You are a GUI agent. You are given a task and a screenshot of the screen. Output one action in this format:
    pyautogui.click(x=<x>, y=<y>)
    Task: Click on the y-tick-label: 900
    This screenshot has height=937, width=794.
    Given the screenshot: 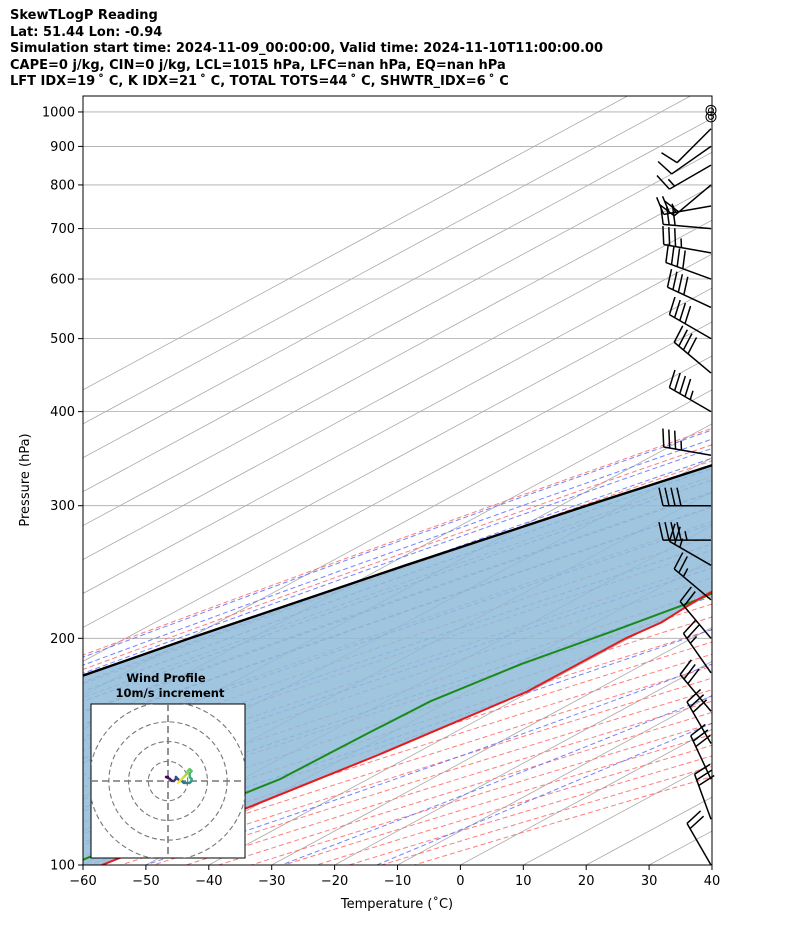 What is the action you would take?
    pyautogui.click(x=62, y=147)
    